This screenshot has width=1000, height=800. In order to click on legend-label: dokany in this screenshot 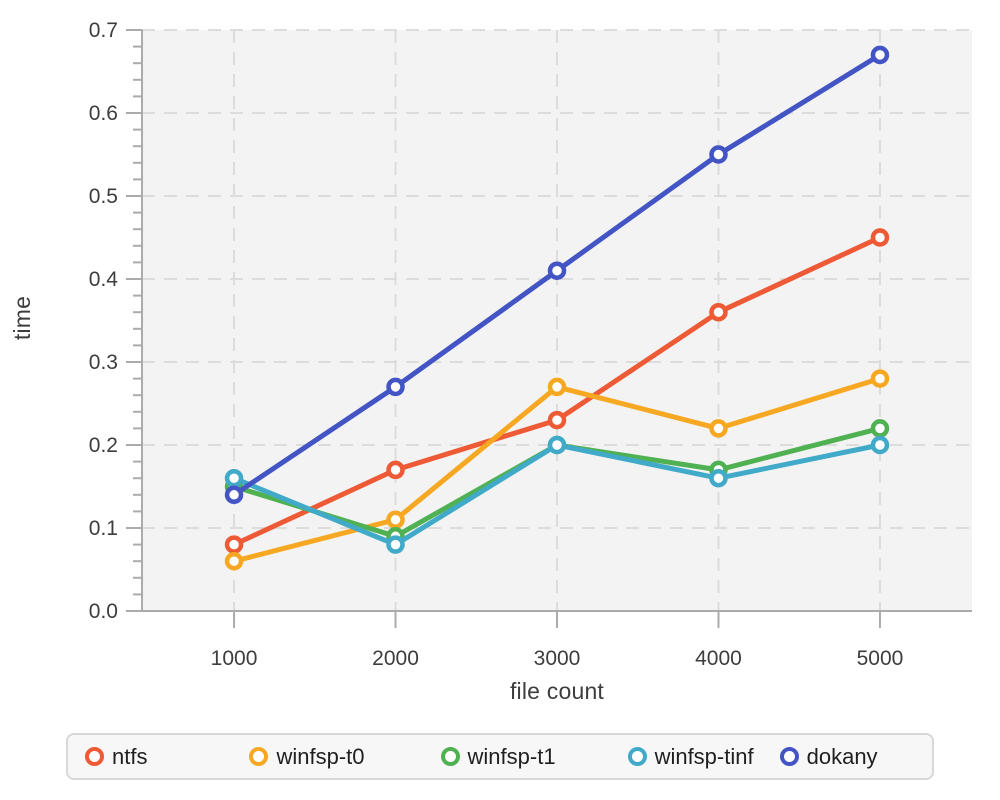, I will do `click(842, 756)`.